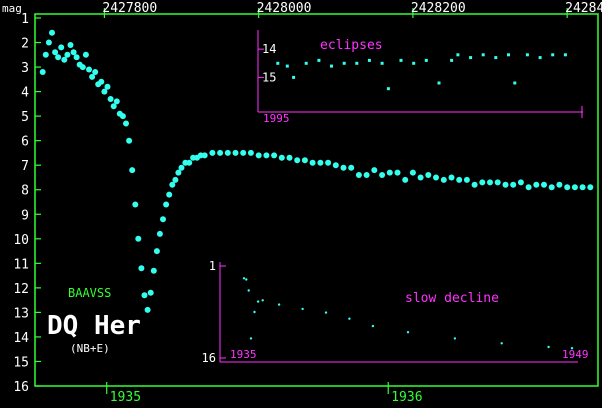  I want to click on eclipses-year-label: 1995, so click(276, 118).